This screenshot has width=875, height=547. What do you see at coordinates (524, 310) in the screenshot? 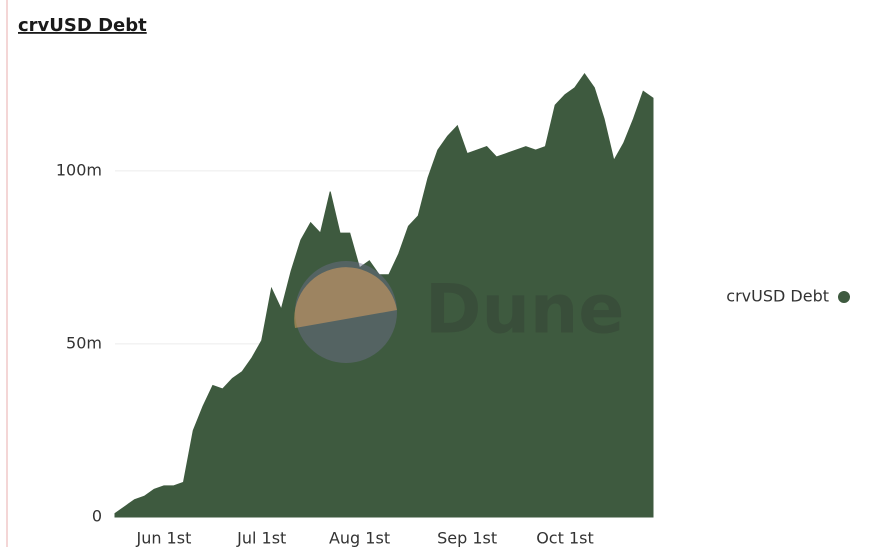
I see `watermark: Dune` at bounding box center [524, 310].